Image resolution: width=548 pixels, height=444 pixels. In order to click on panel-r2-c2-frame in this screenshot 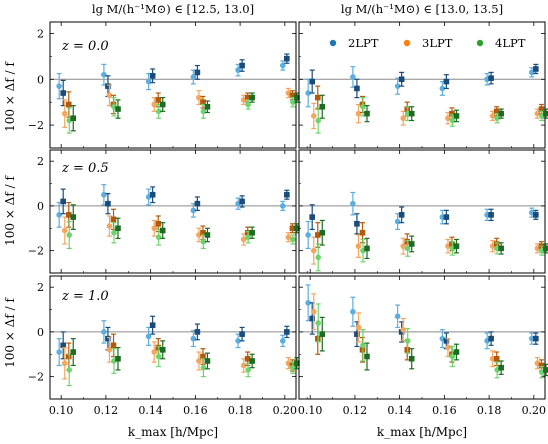, I will do `click(422, 211)`.